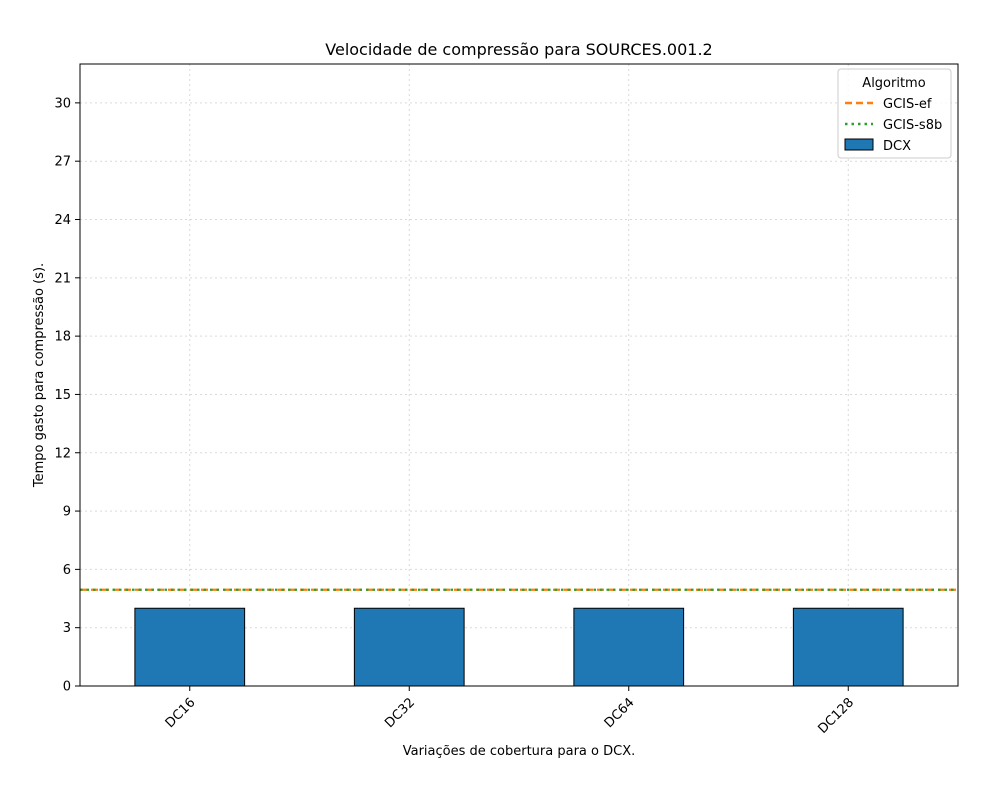  I want to click on y-axis: 0 3 6 9 12 15 18 21 24 27 30, so click(67, 395).